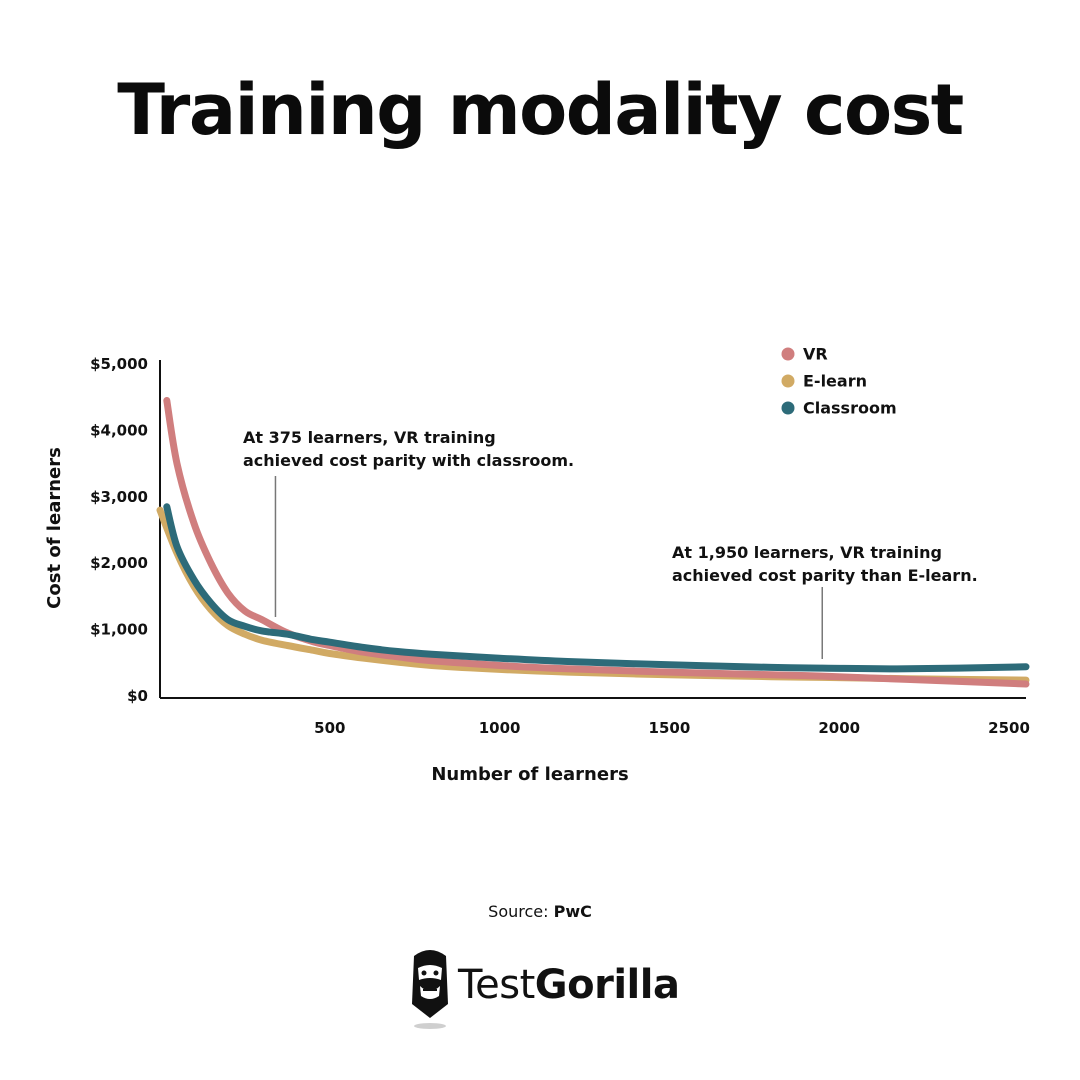  Describe the element at coordinates (119, 563) in the screenshot. I see `y-tick-label: $2,000` at that location.